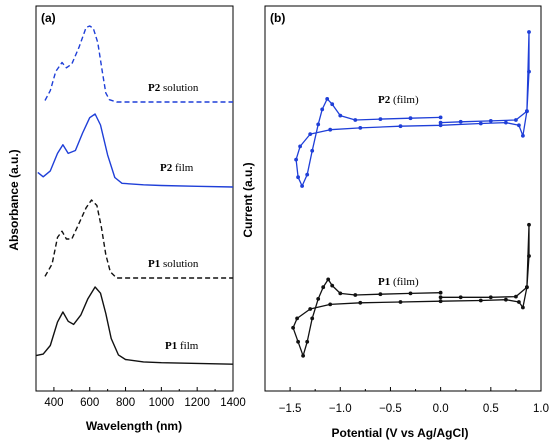 The height and width of the screenshot is (442, 550). Describe the element at coordinates (171, 346) in the screenshot. I see `annot-p1-film-bold: P1` at that location.